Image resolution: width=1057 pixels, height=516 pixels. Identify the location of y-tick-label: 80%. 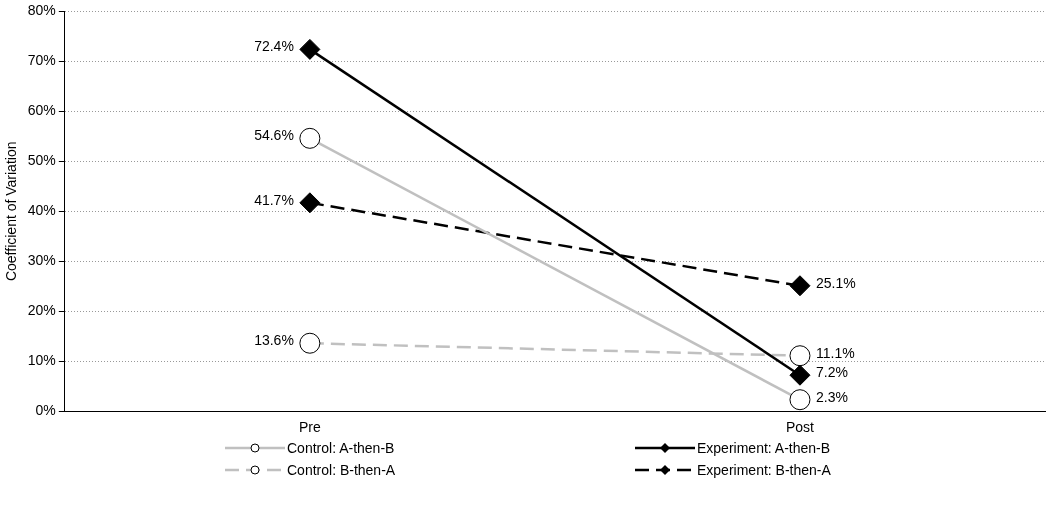
(41, 10).